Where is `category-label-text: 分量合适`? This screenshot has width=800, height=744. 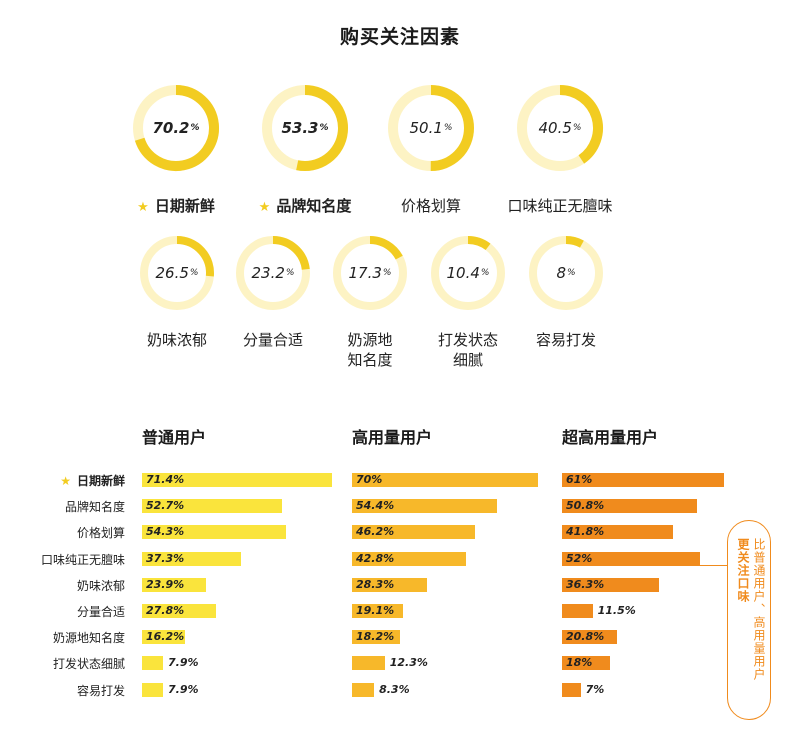
category-label-text: 分量合适 is located at coordinates (100, 612).